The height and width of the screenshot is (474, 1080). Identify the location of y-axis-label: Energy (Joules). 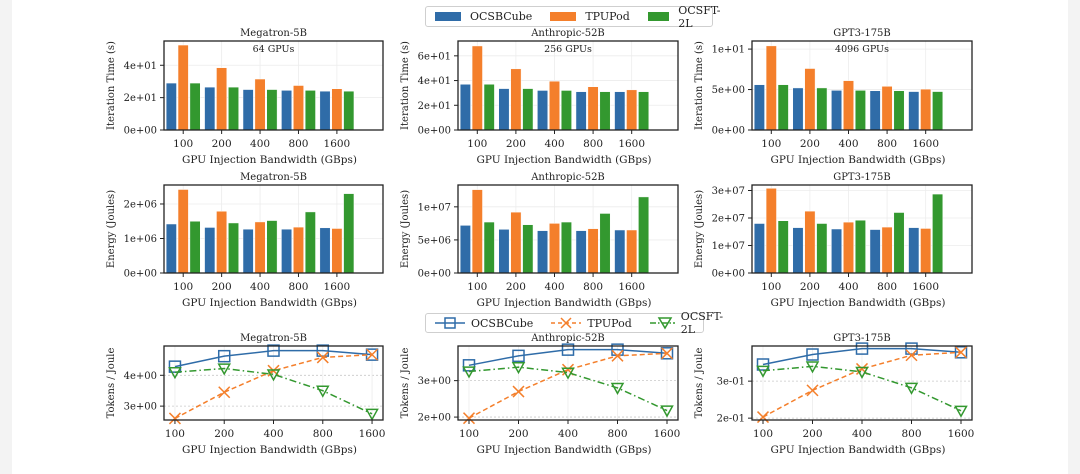
(699, 229).